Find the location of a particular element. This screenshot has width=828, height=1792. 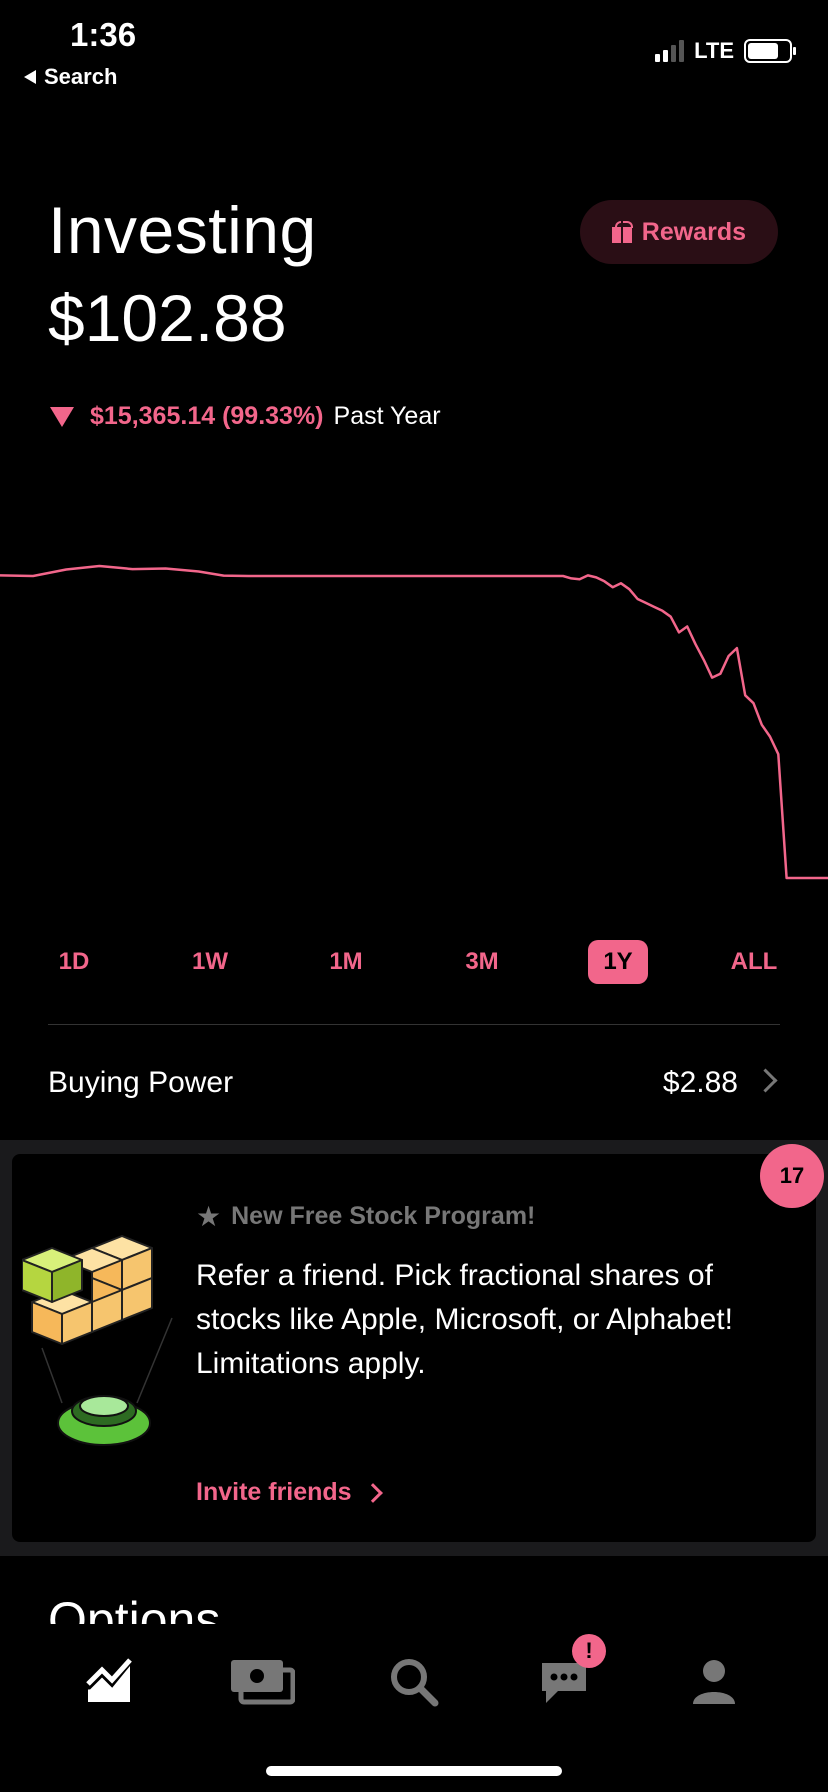

range-3m: 3M is located at coordinates (482, 961).